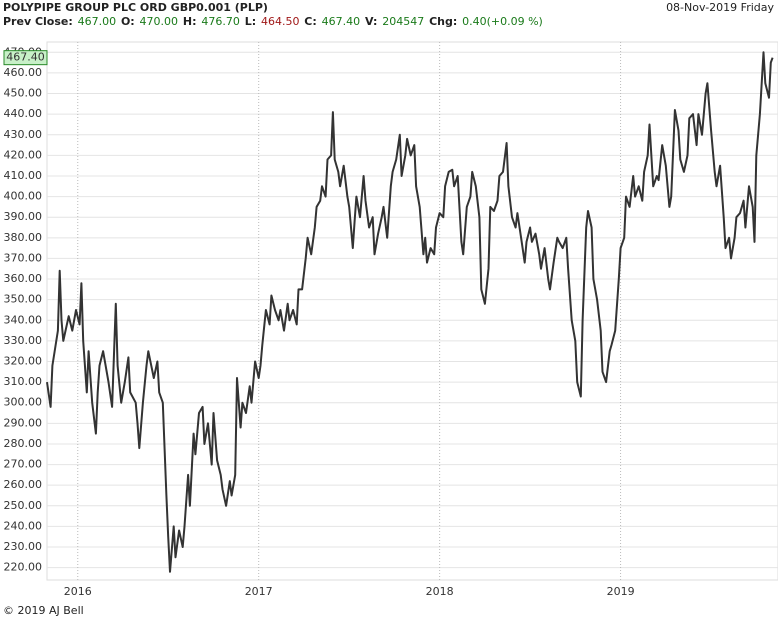 The image size is (778, 619). Describe the element at coordinates (23, 134) in the screenshot. I see `y-tick-label: 430.00` at that location.